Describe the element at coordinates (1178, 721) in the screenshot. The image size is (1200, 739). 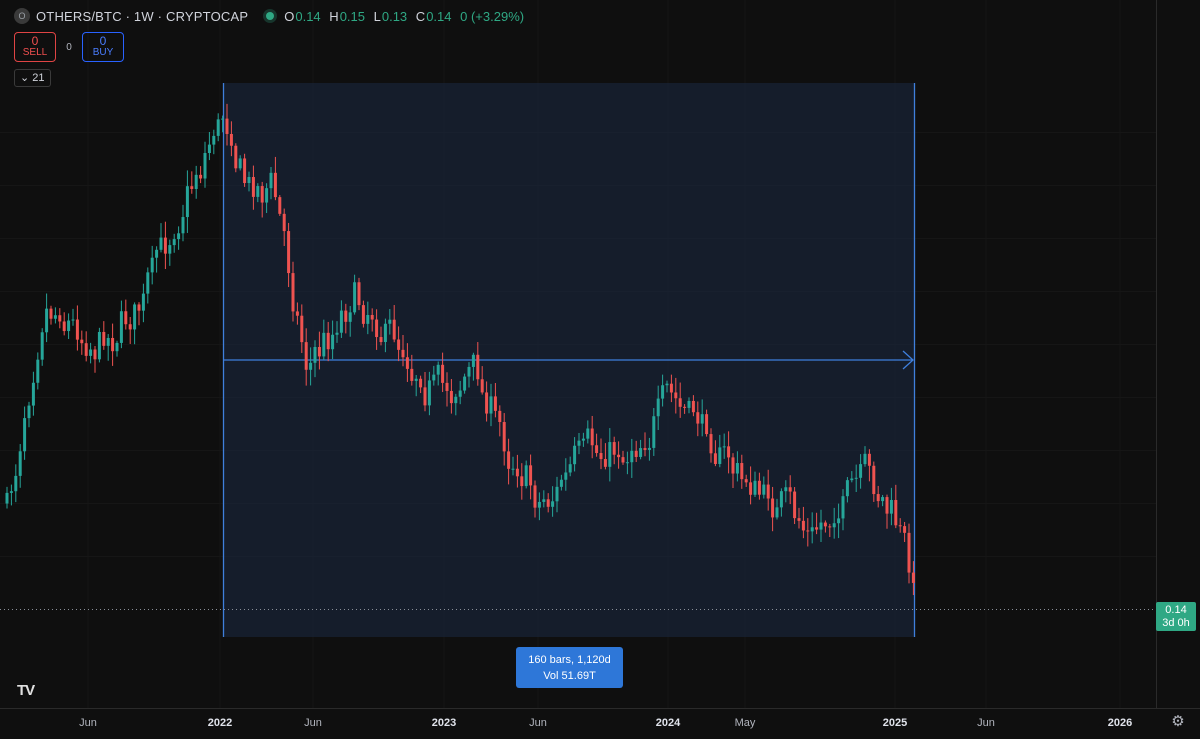
I see `gear-icon: ⚙` at that location.